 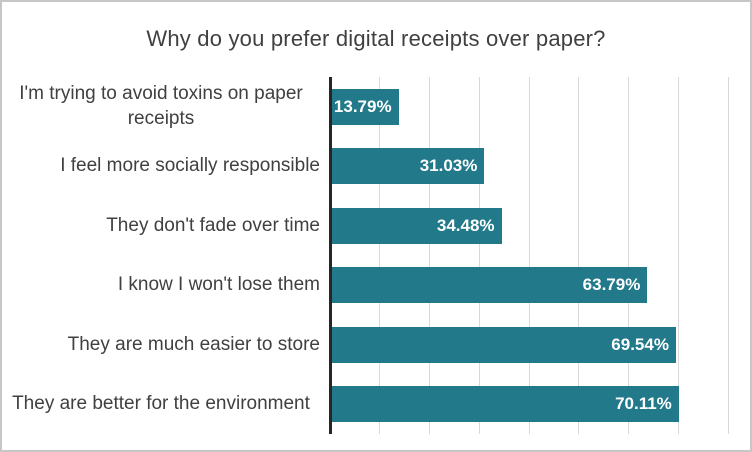 I want to click on bar-row: They don't fade over time 34.48%, so click(x=365, y=226).